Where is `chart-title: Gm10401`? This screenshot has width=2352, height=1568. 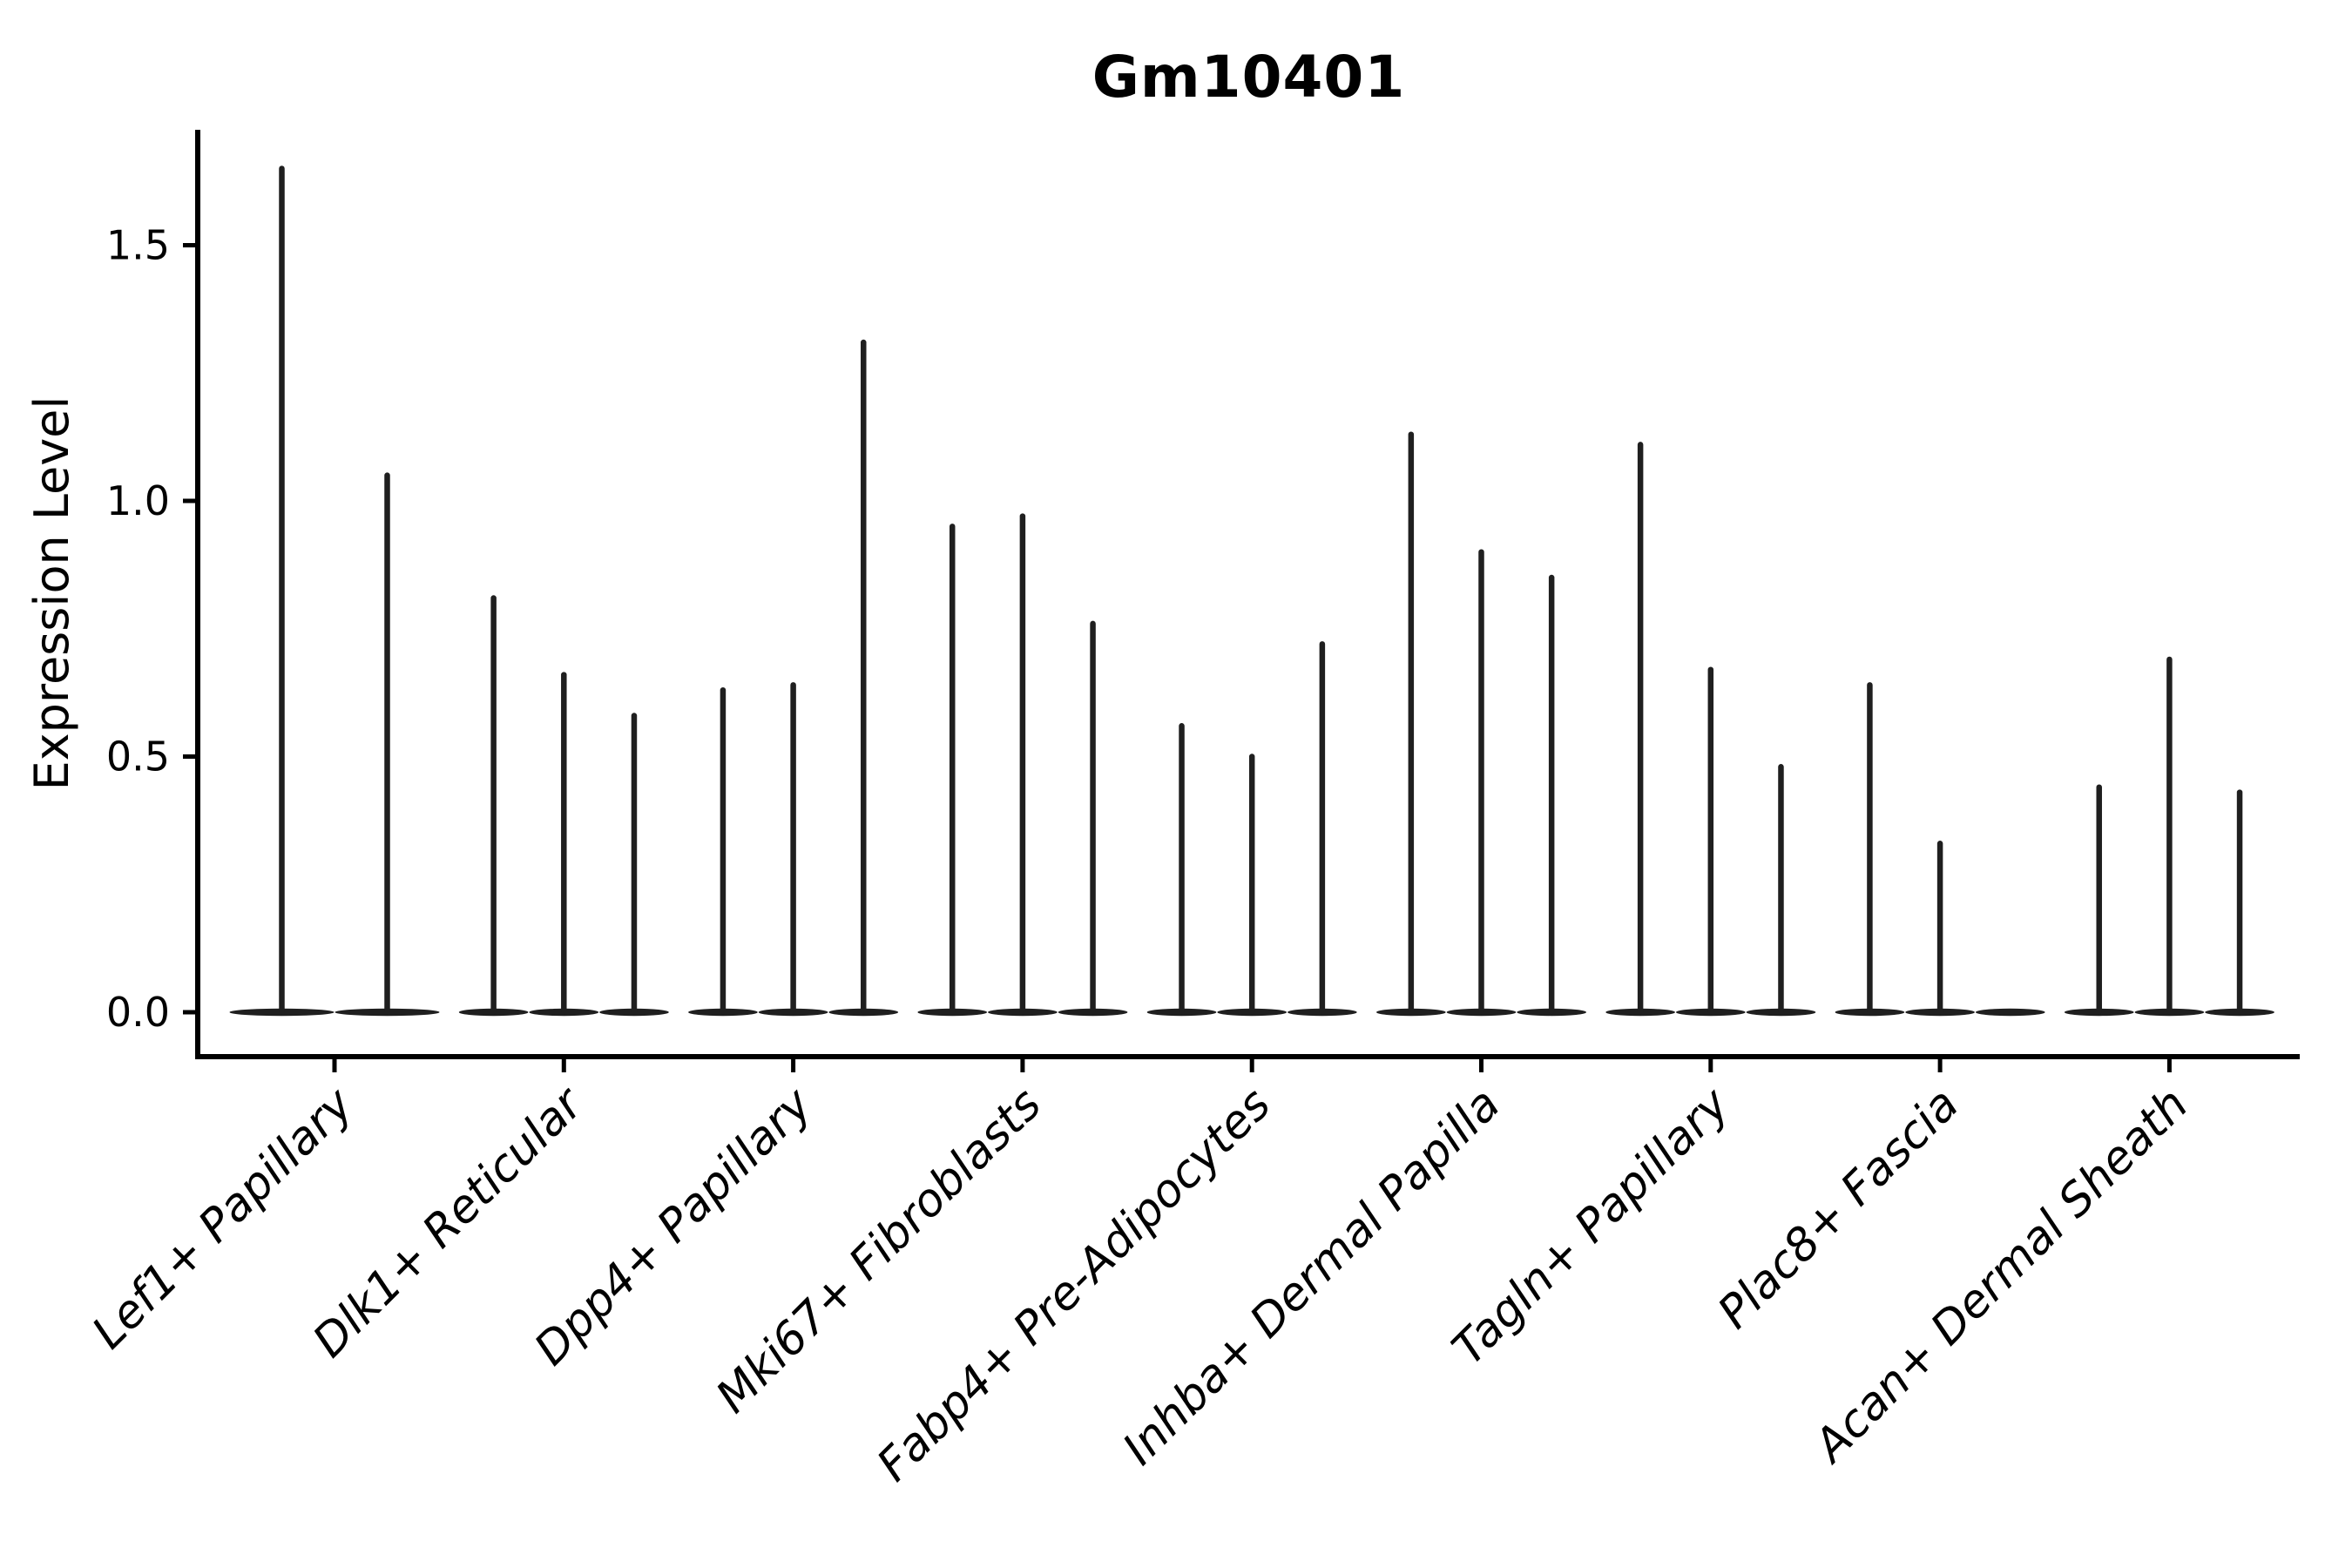
chart-title: Gm10401 is located at coordinates (1249, 77).